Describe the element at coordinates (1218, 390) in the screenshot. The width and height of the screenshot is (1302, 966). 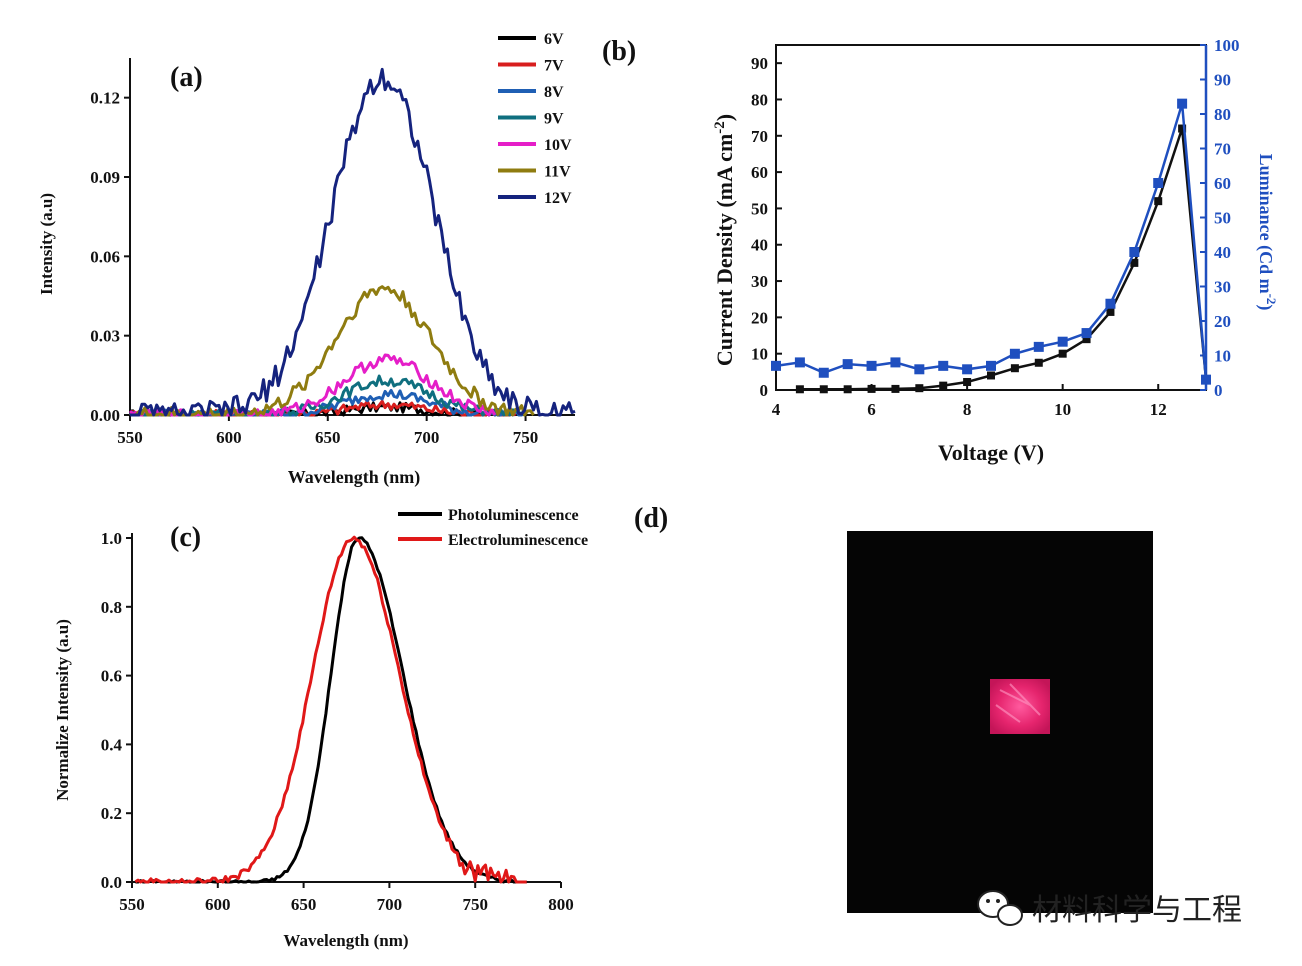
I see `y-tick-label-right-b: 0` at that location.